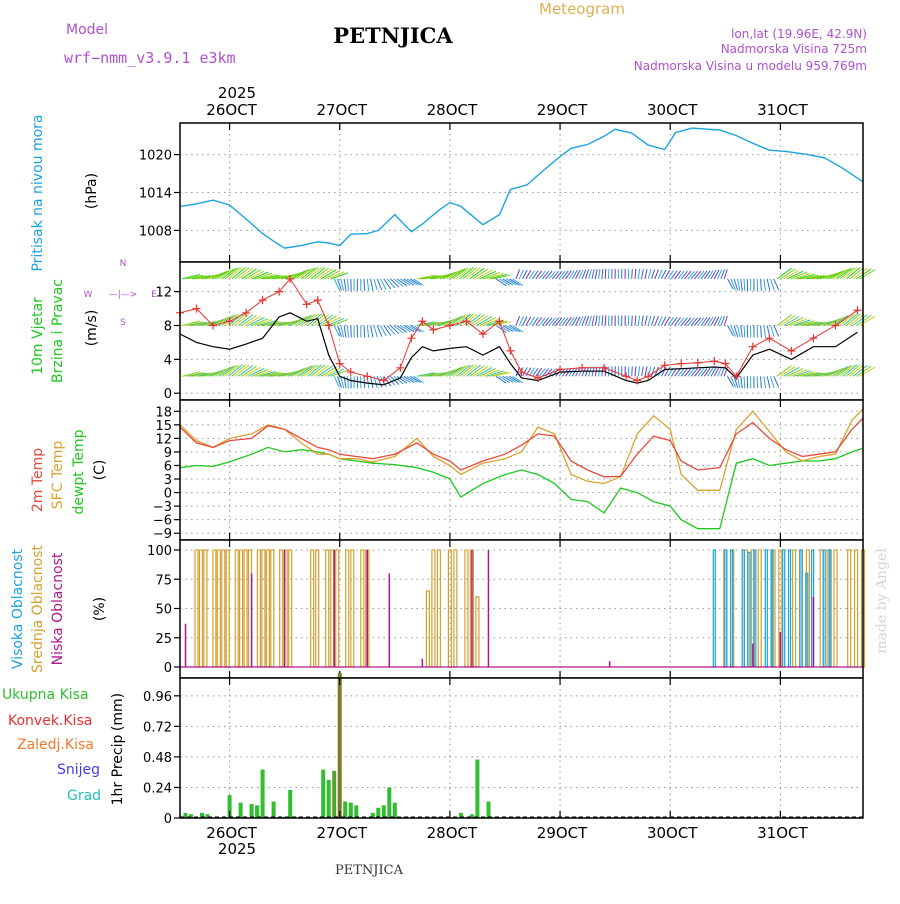 Image resolution: width=900 pixels, height=904 pixels. I want to click on y-tick-label: 12, so click(163, 439).